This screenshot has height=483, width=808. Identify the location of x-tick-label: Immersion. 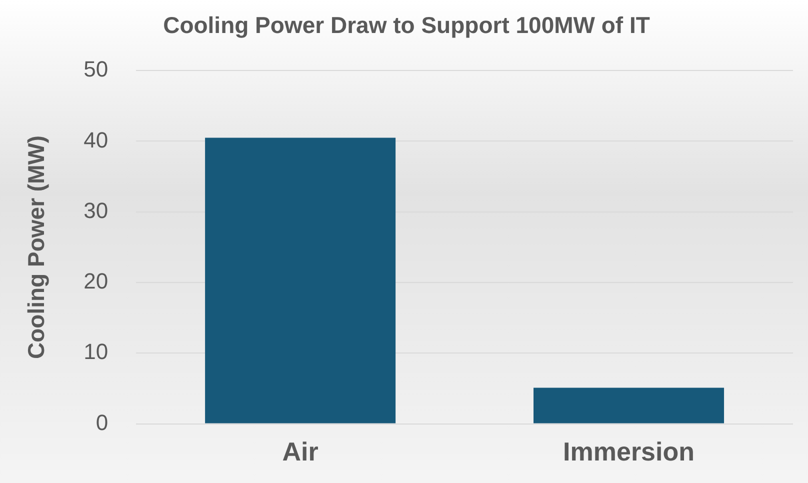
(629, 451).